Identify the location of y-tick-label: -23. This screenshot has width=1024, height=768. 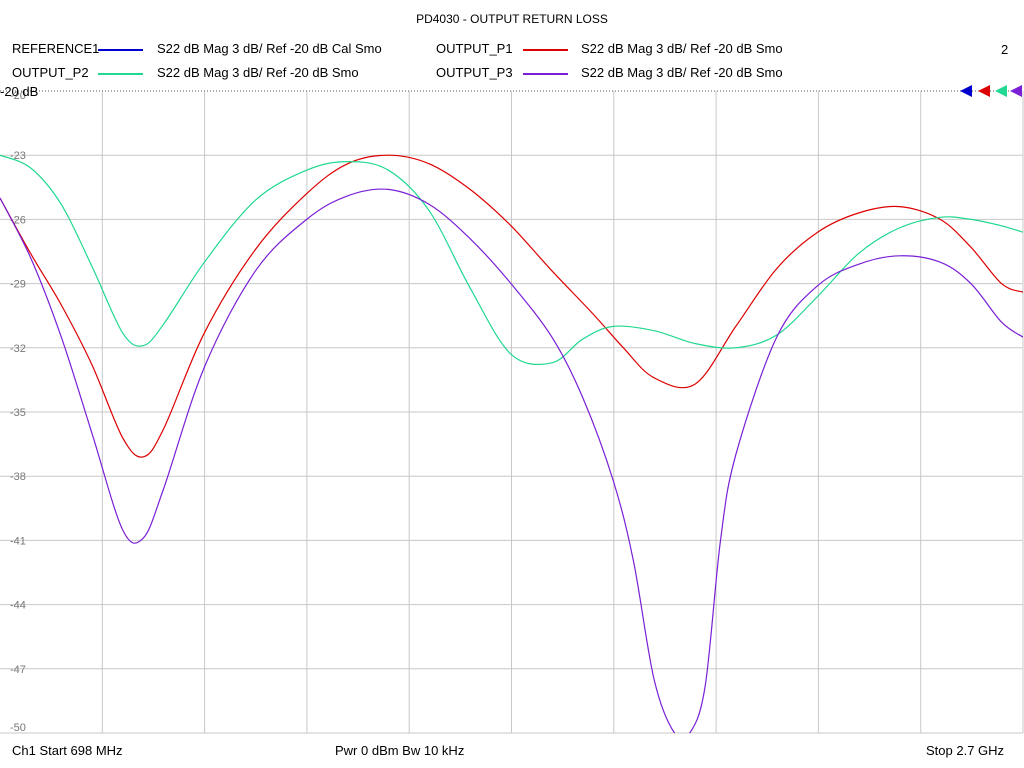
(18, 156).